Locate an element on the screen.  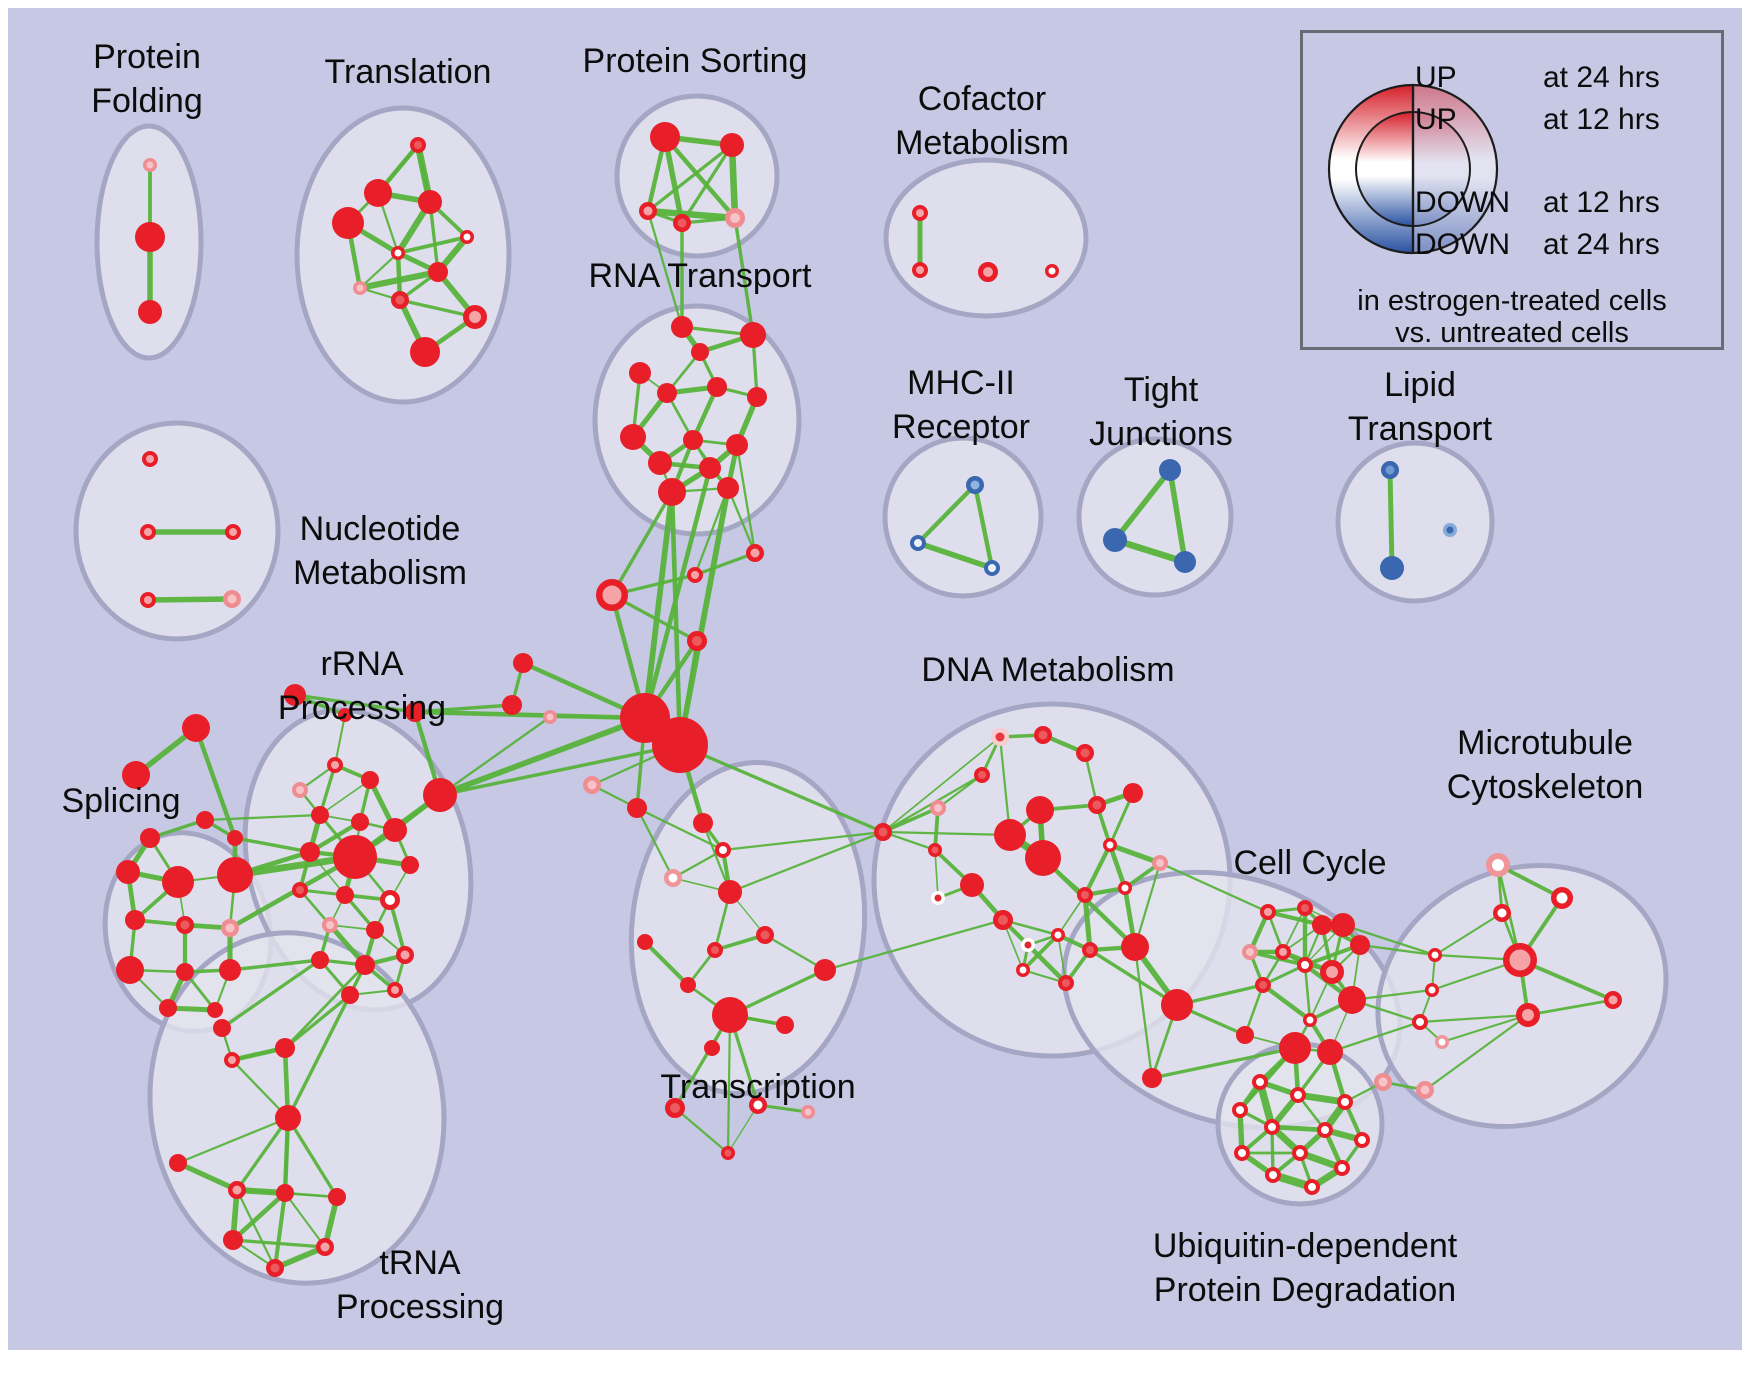
legend-row: DOWN at 24 hrs is located at coordinates (1537, 245).